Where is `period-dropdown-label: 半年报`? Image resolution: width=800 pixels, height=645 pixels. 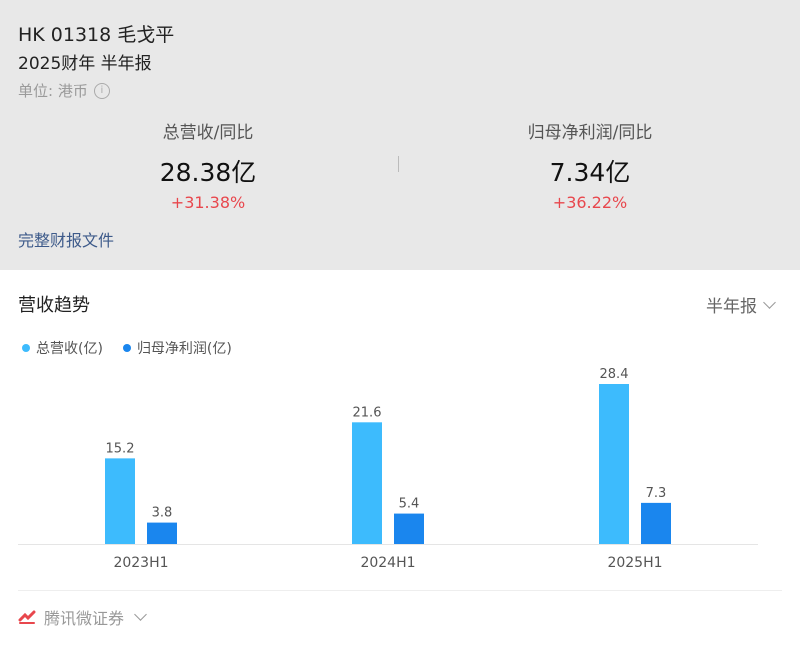 period-dropdown-label: 半年报 is located at coordinates (731, 307).